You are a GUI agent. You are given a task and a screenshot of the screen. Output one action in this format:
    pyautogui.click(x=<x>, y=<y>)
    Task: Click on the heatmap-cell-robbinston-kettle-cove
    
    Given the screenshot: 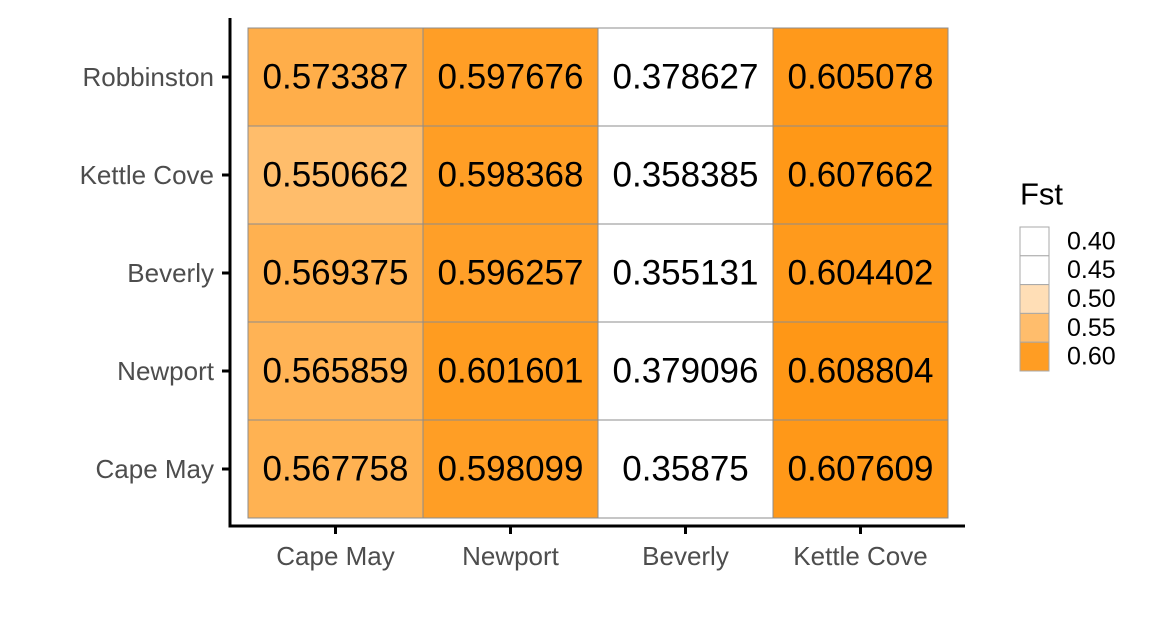 What is the action you would take?
    pyautogui.click(x=860, y=77)
    